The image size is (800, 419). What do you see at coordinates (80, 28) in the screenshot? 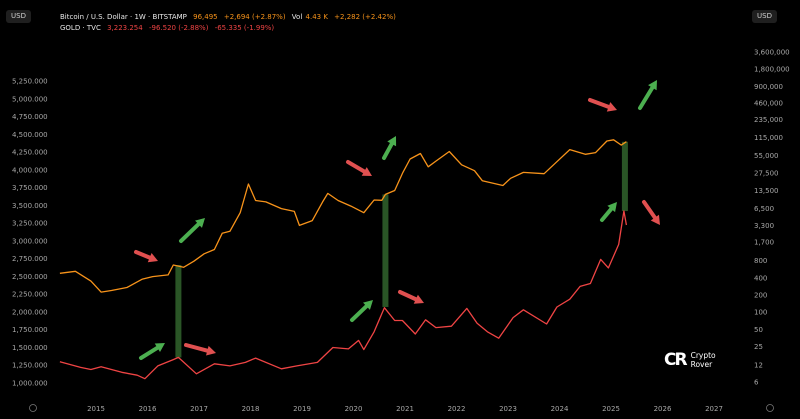
I see `legend-gold-name: GOLD · TVC` at bounding box center [80, 28].